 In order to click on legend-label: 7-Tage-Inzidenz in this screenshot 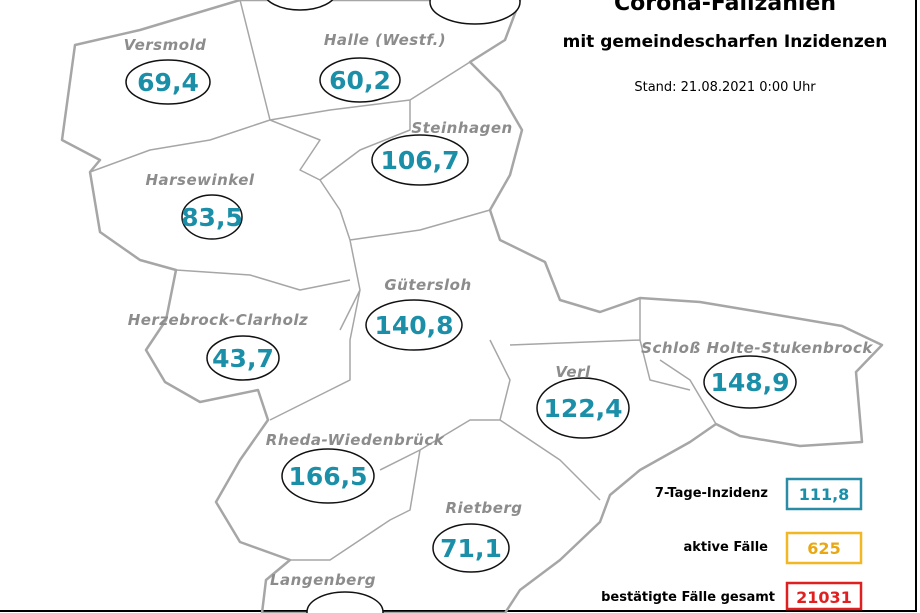, I will do `click(711, 493)`.